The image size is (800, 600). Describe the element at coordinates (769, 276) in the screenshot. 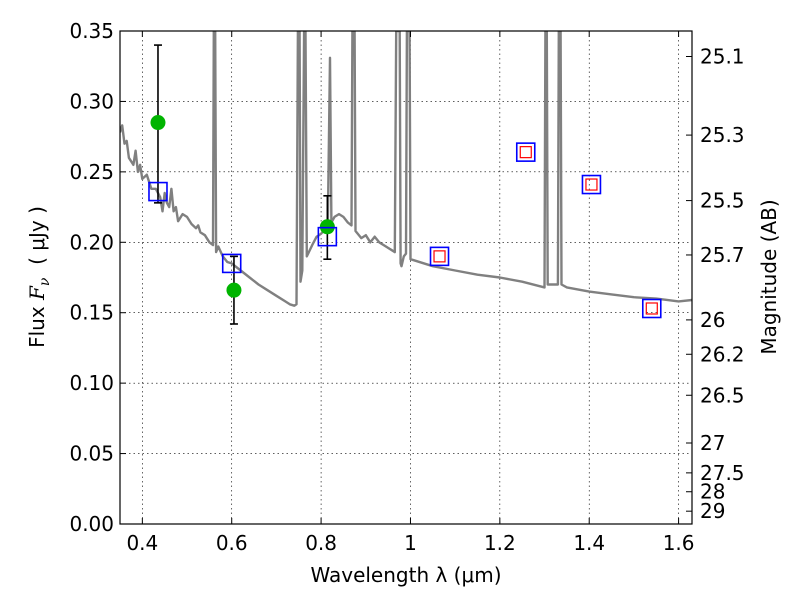

I see `right-axis-title: Magnitude (AB)` at that location.